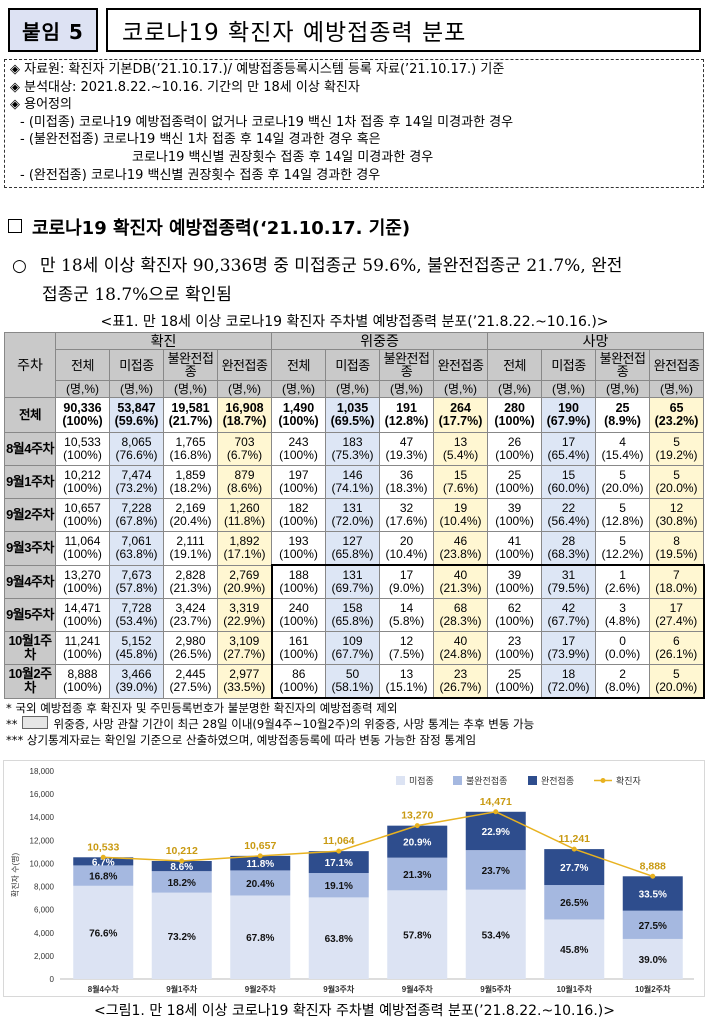  I want to click on cell-confirmed-partial: 19,581 (21.7%), so click(190, 415).